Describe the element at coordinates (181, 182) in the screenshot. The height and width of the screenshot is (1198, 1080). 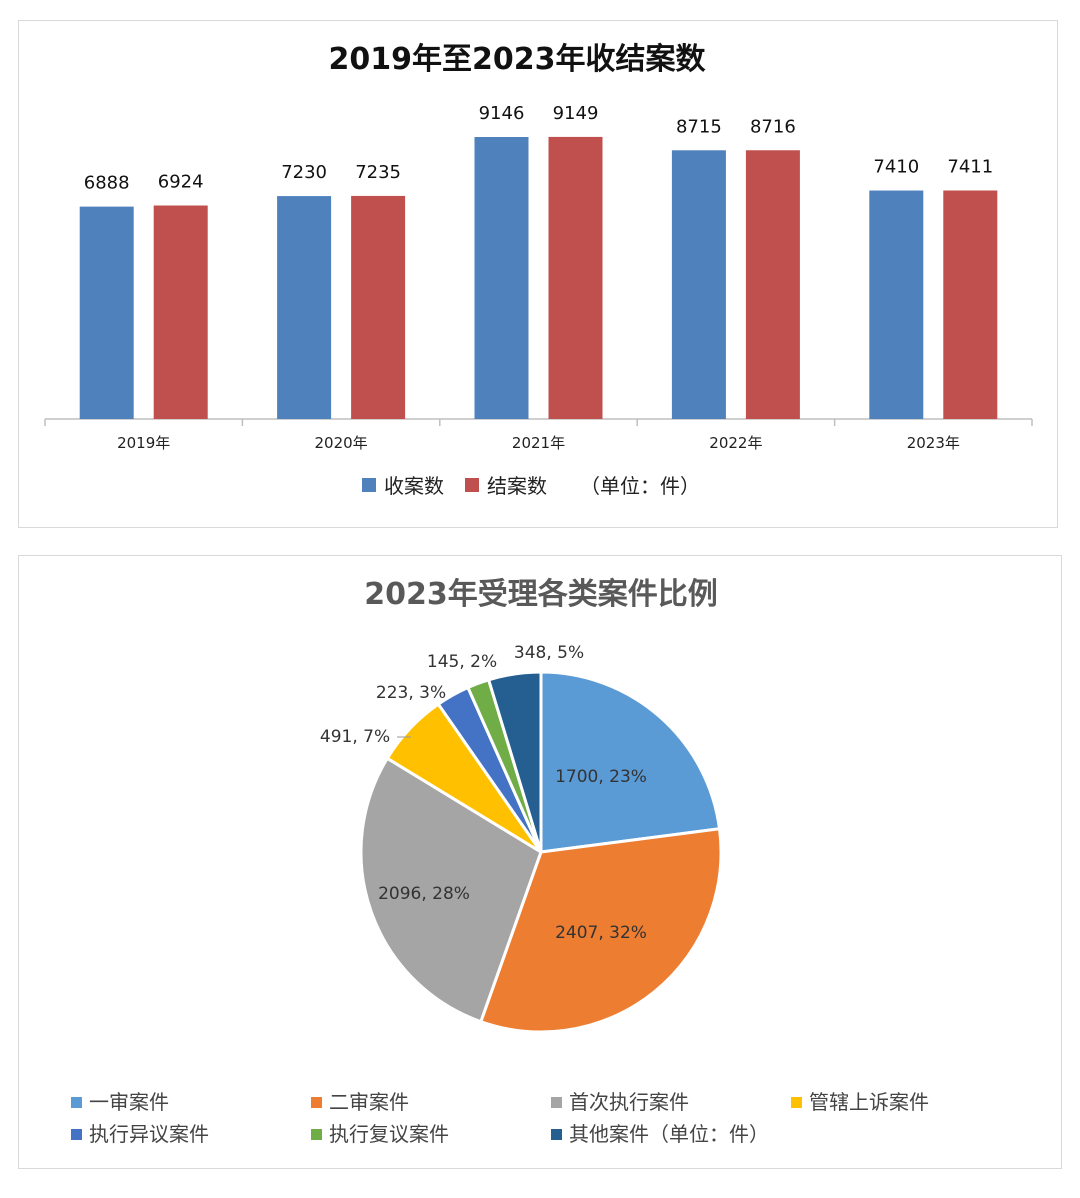
I see `bar-data-label: 6924` at that location.